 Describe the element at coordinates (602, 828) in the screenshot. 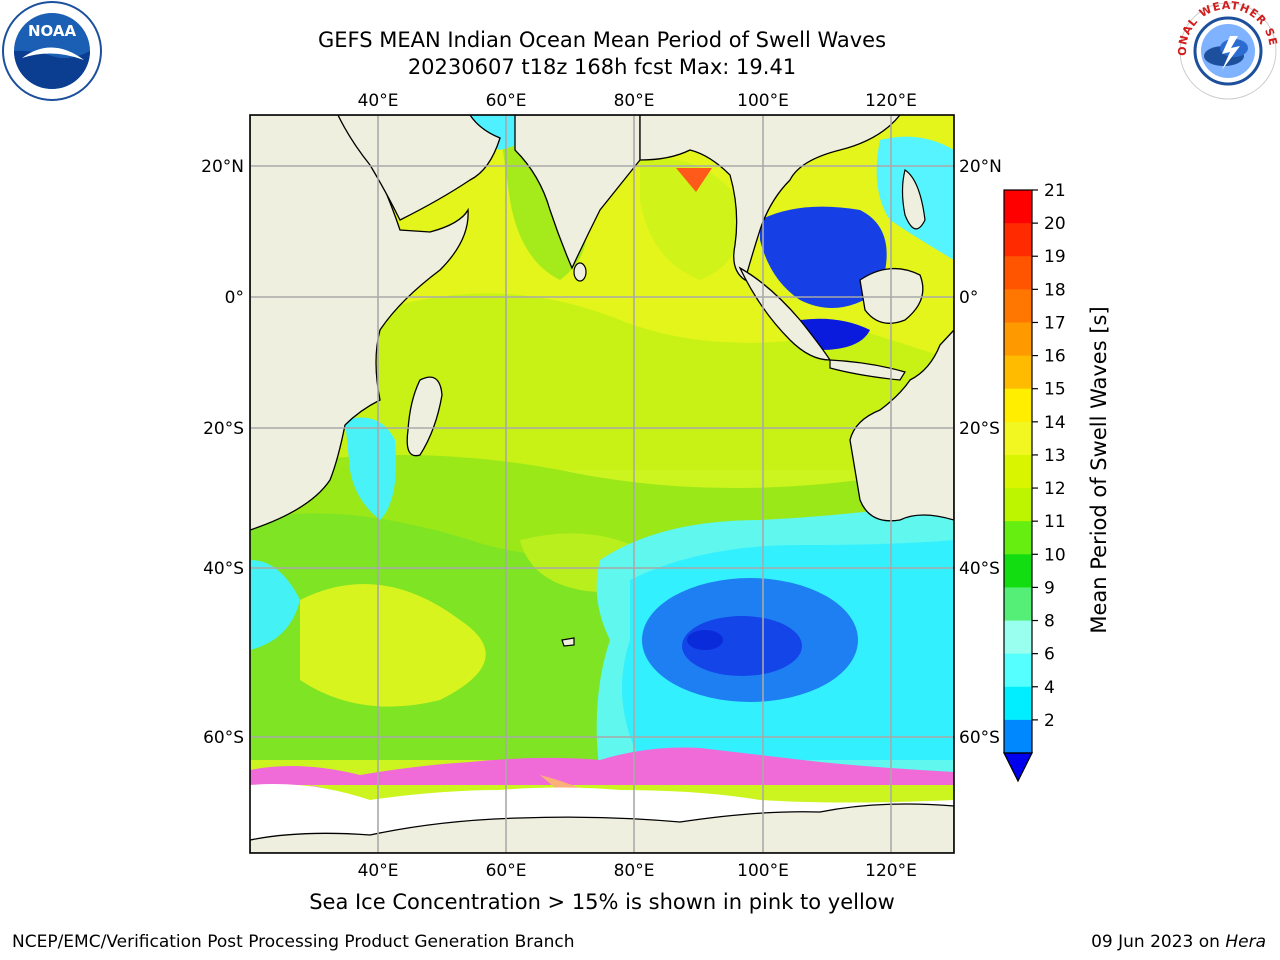

I see `antarctica-land` at that location.